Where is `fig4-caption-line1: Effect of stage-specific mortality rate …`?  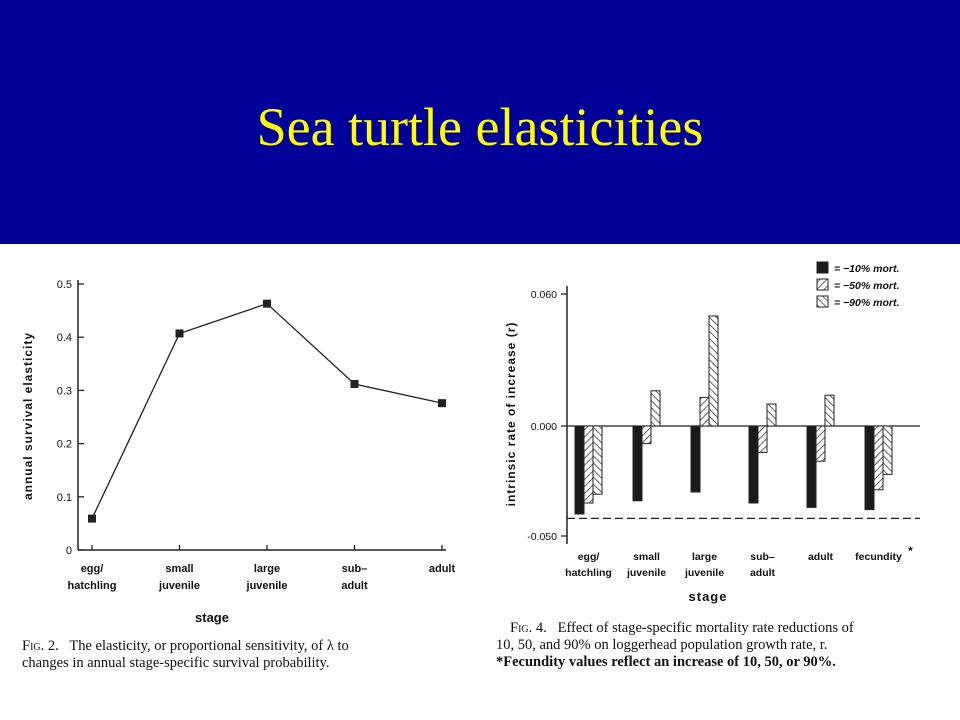
fig4-caption-line1: Effect of stage-specific mortality rate … is located at coordinates (705, 628).